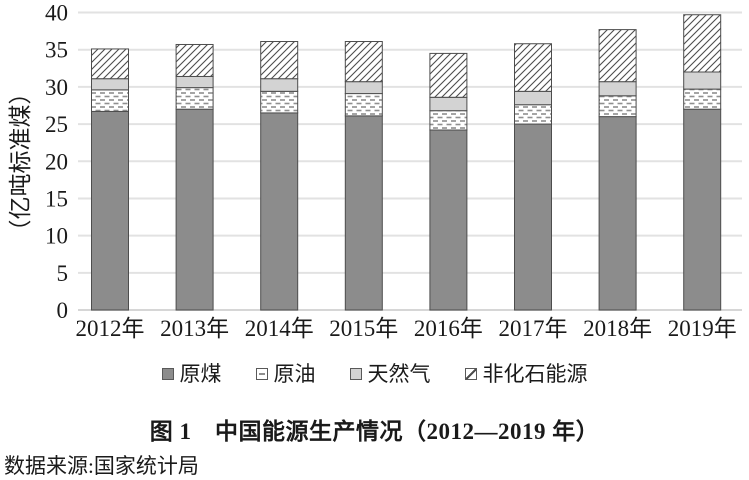  What do you see at coordinates (56, 50) in the screenshot?
I see `y-tick-label: 35` at bounding box center [56, 50].